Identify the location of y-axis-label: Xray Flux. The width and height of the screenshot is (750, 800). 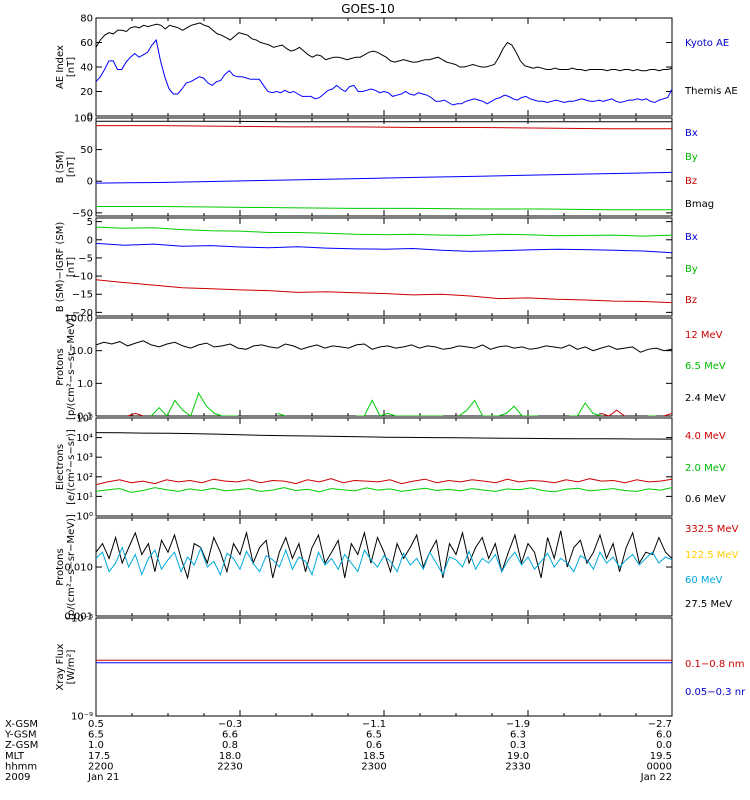
(60, 666).